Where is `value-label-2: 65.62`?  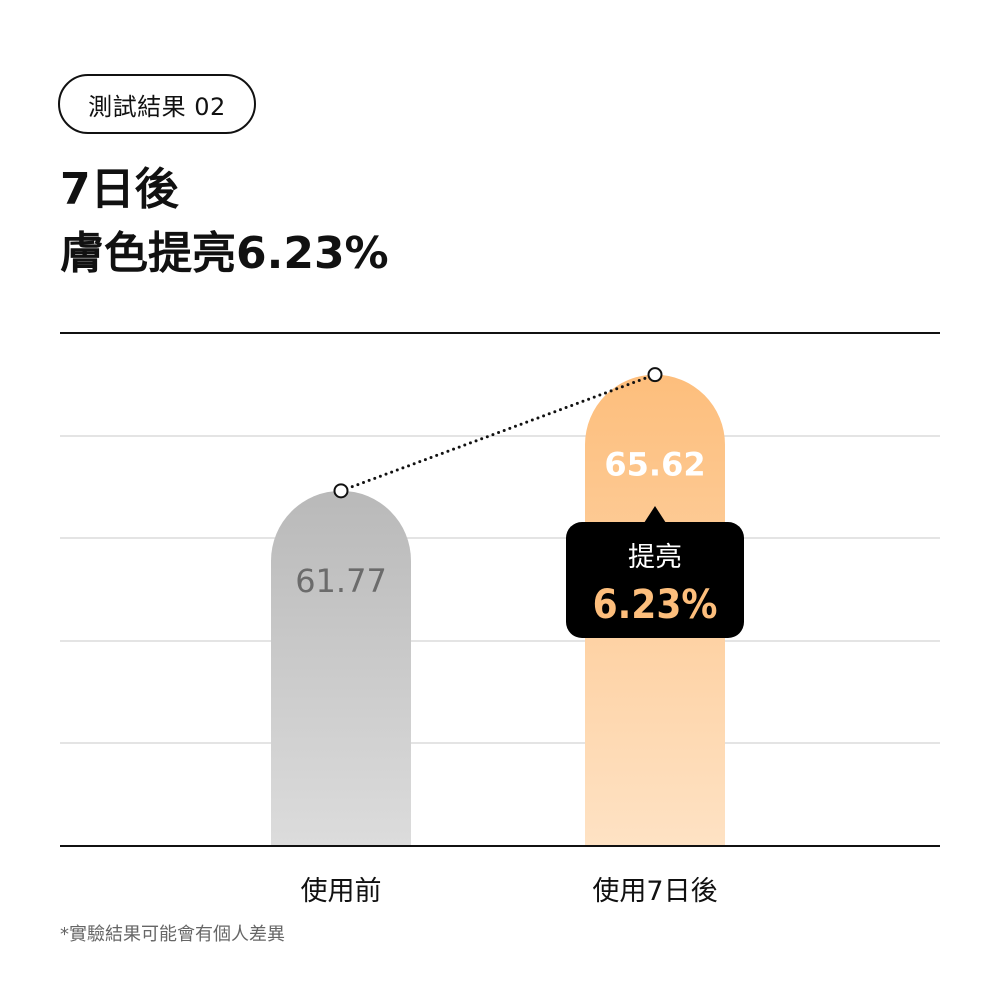 value-label-2: 65.62 is located at coordinates (654, 465).